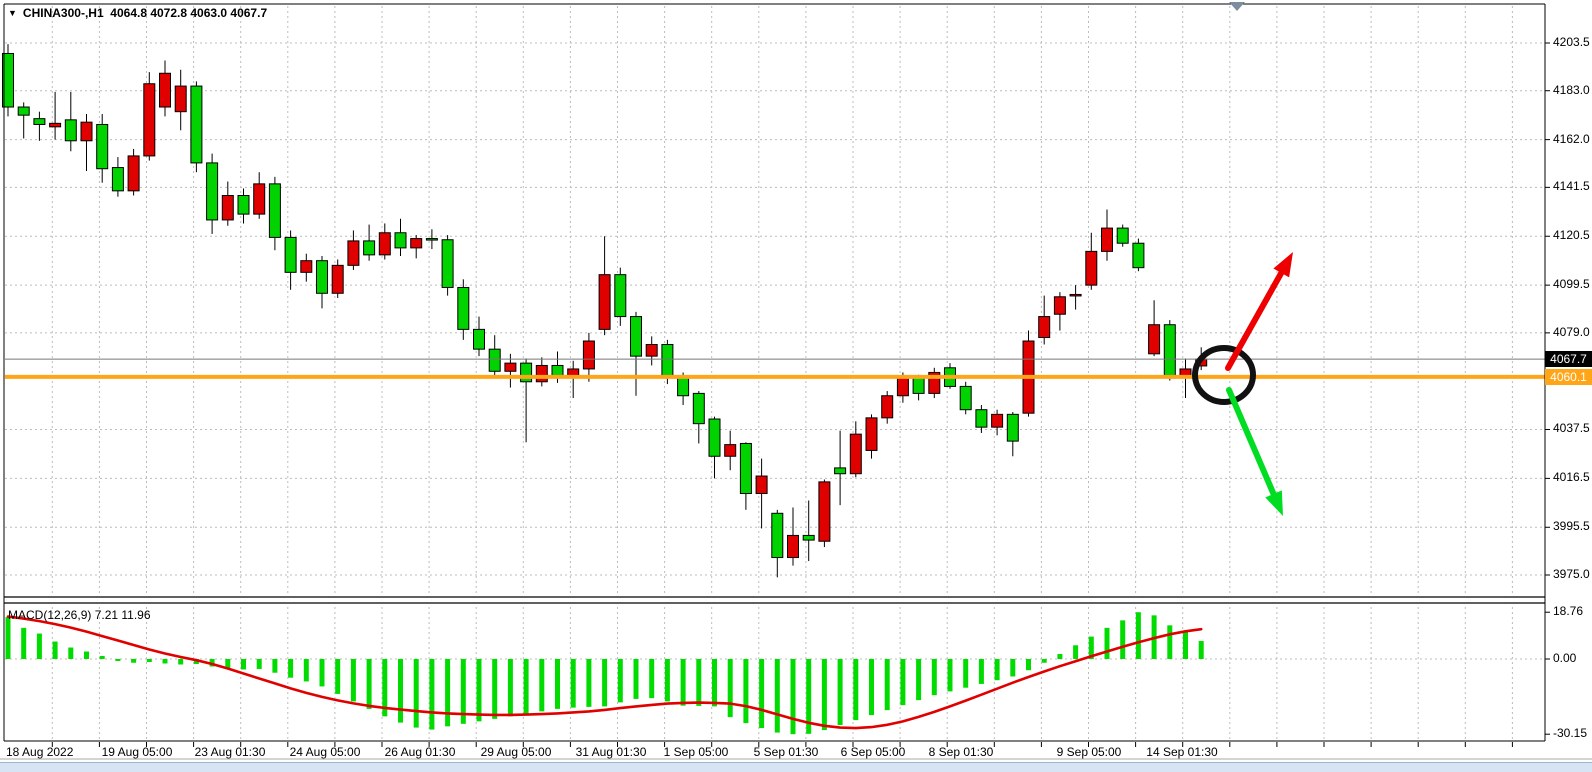  What do you see at coordinates (1251, 442) in the screenshot?
I see `annotation-down-arrow-shaft` at bounding box center [1251, 442].